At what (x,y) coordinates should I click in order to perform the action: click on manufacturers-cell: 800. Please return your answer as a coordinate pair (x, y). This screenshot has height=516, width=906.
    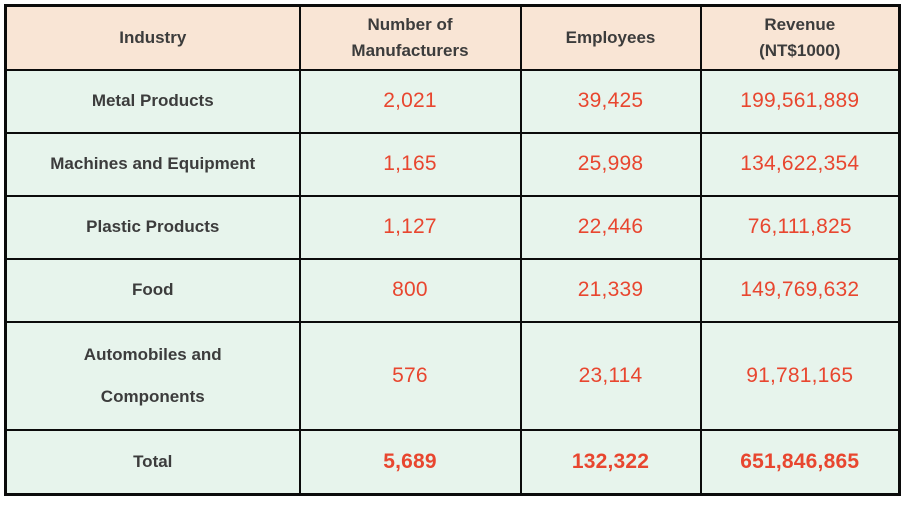
    Looking at the image, I should click on (410, 290).